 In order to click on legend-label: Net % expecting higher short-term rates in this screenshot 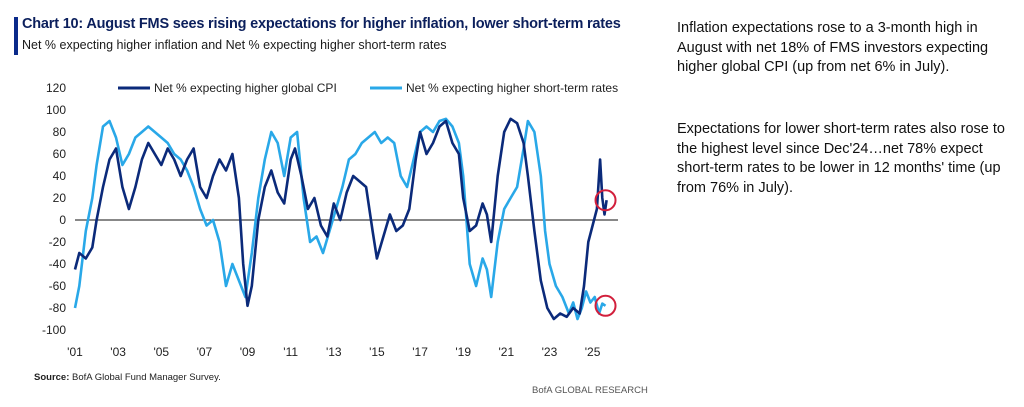, I will do `click(512, 88)`.